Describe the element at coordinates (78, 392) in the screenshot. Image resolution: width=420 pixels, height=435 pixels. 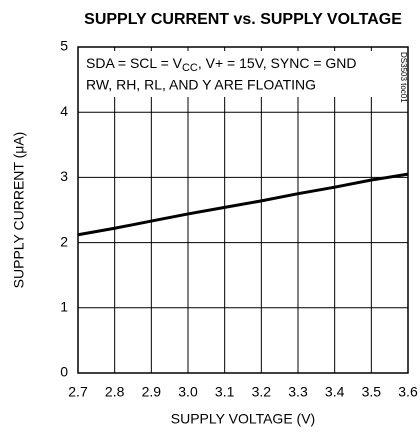
I see `x-tick-label: 2.7` at that location.